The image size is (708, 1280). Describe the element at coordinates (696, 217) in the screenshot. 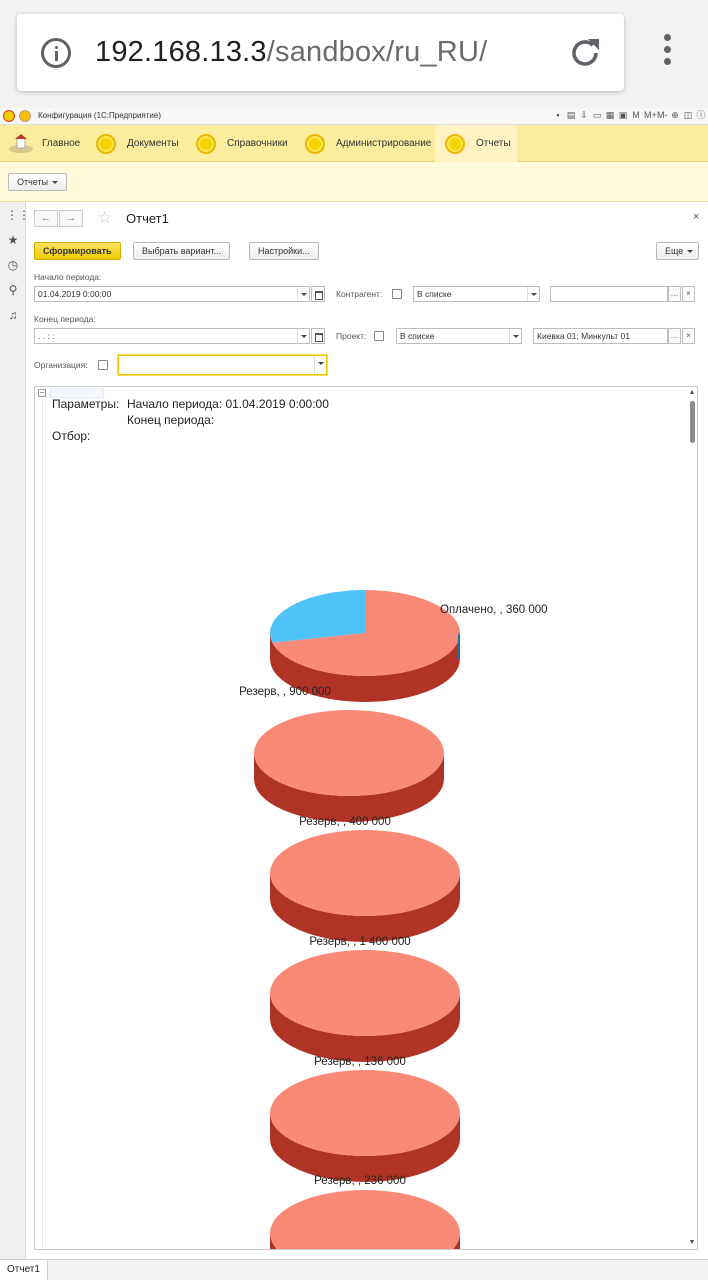

I see `close-icon: ×` at that location.